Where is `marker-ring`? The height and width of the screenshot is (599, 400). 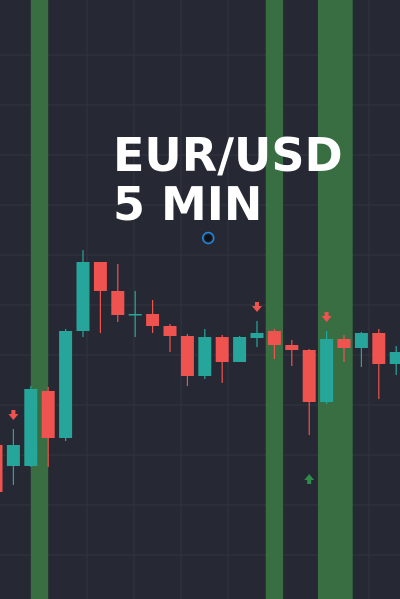 marker-ring is located at coordinates (208, 238).